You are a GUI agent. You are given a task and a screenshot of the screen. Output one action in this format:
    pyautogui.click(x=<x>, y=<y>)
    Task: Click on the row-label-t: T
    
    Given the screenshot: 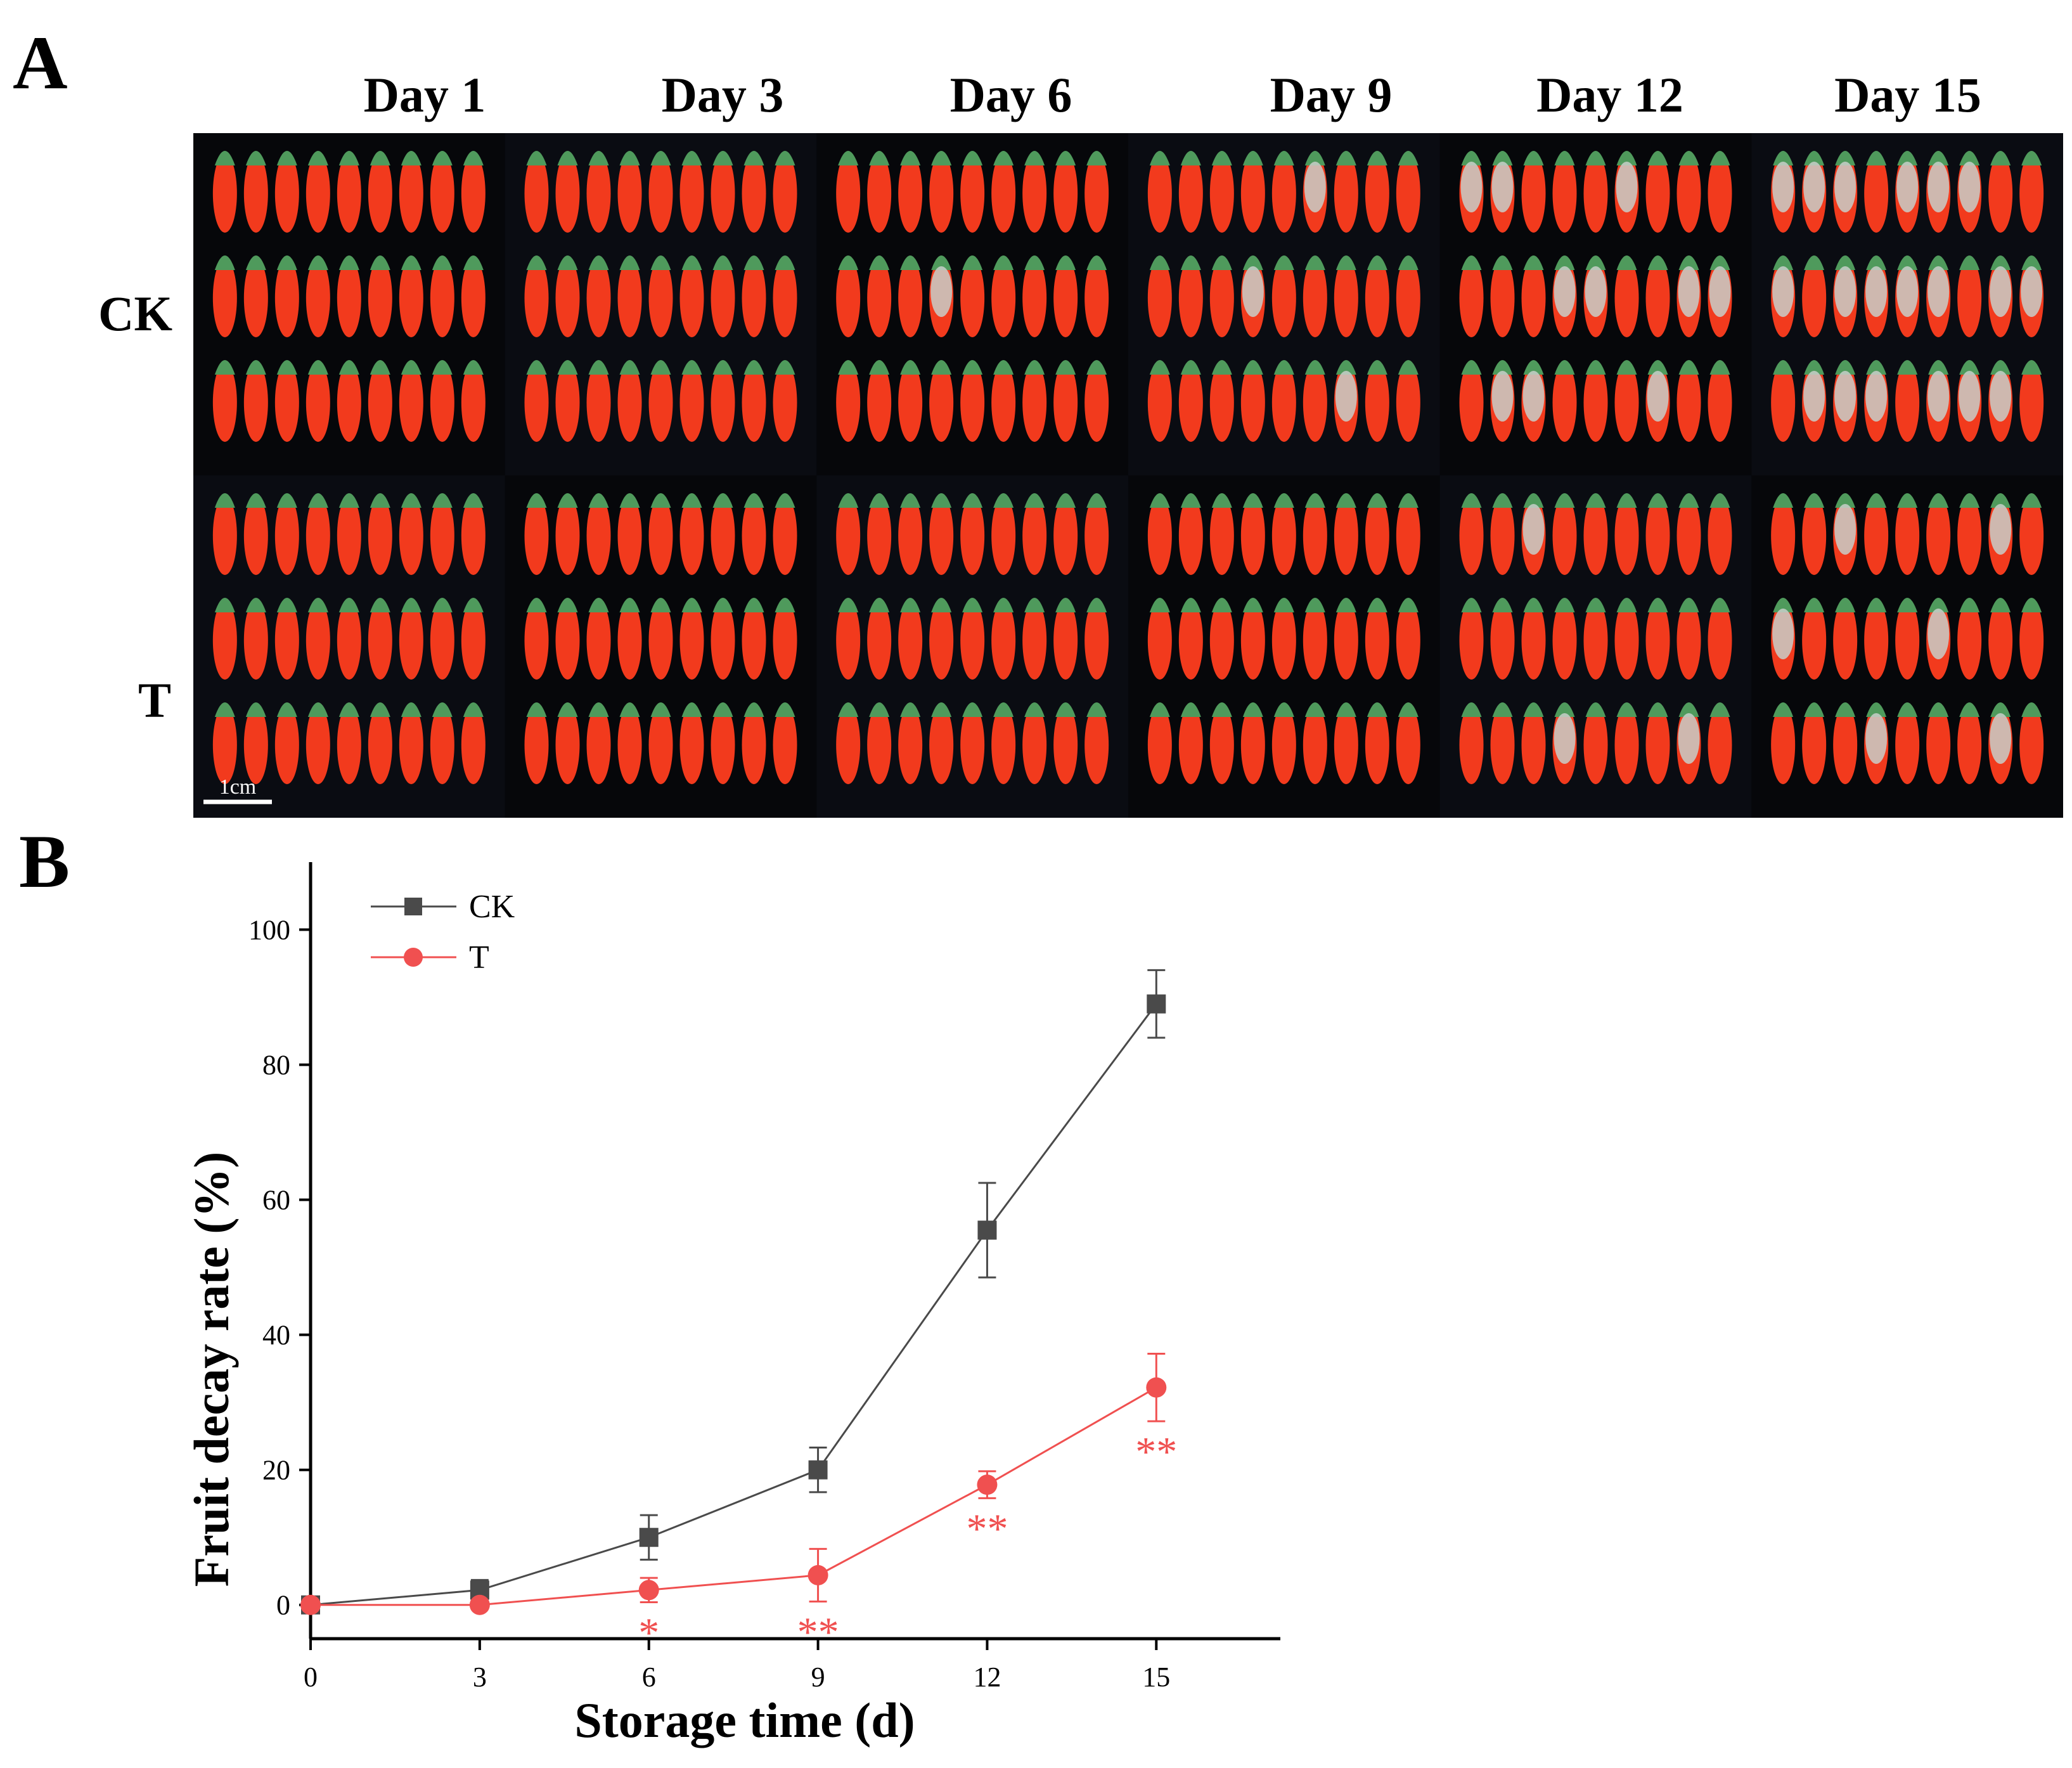 What is the action you would take?
    pyautogui.click(x=155, y=700)
    